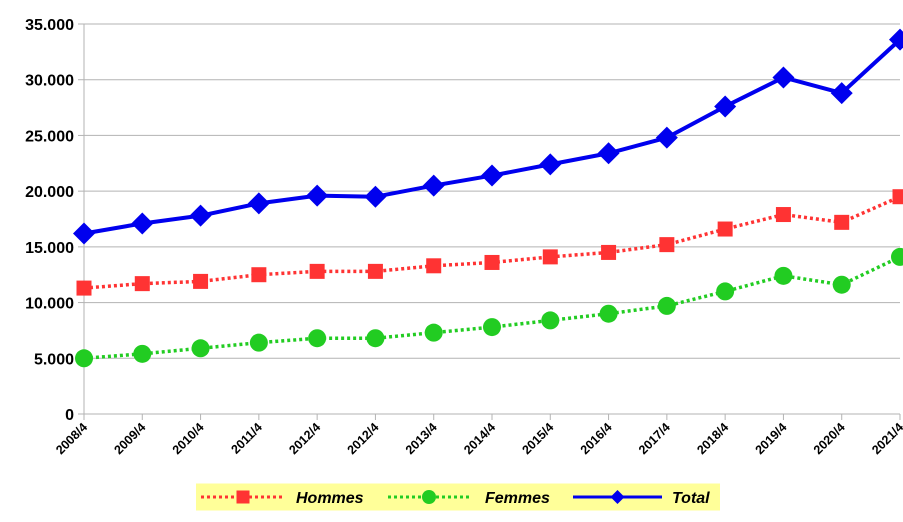 The image size is (903, 522). I want to click on legend-label: Femmes, so click(517, 498).